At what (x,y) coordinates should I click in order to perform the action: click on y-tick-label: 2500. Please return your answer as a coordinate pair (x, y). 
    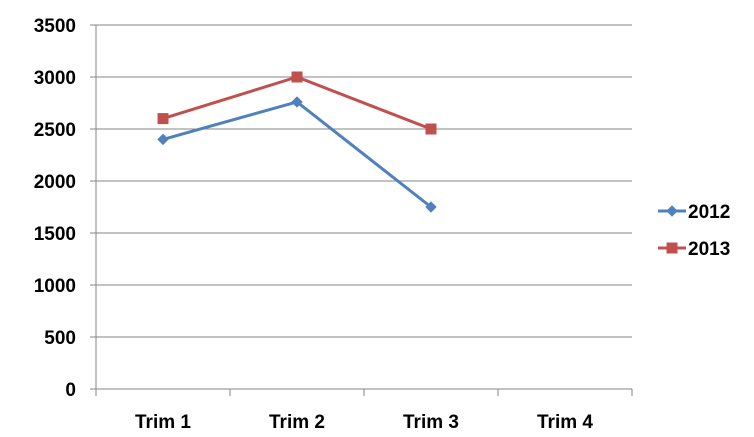
    Looking at the image, I should click on (55, 130).